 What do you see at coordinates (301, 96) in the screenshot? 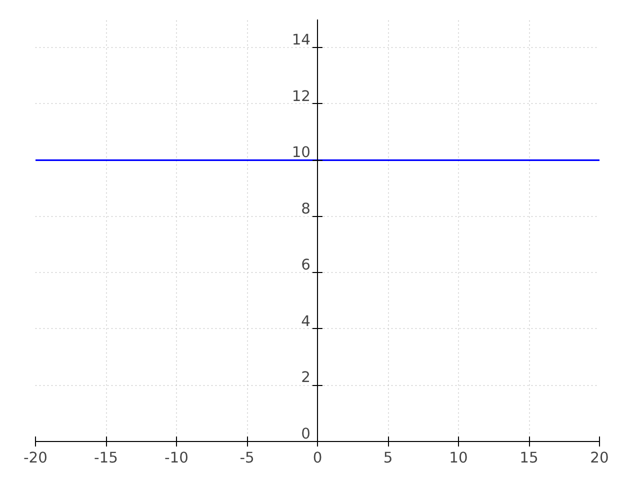
I see `y-tick-label: 12` at bounding box center [301, 96].